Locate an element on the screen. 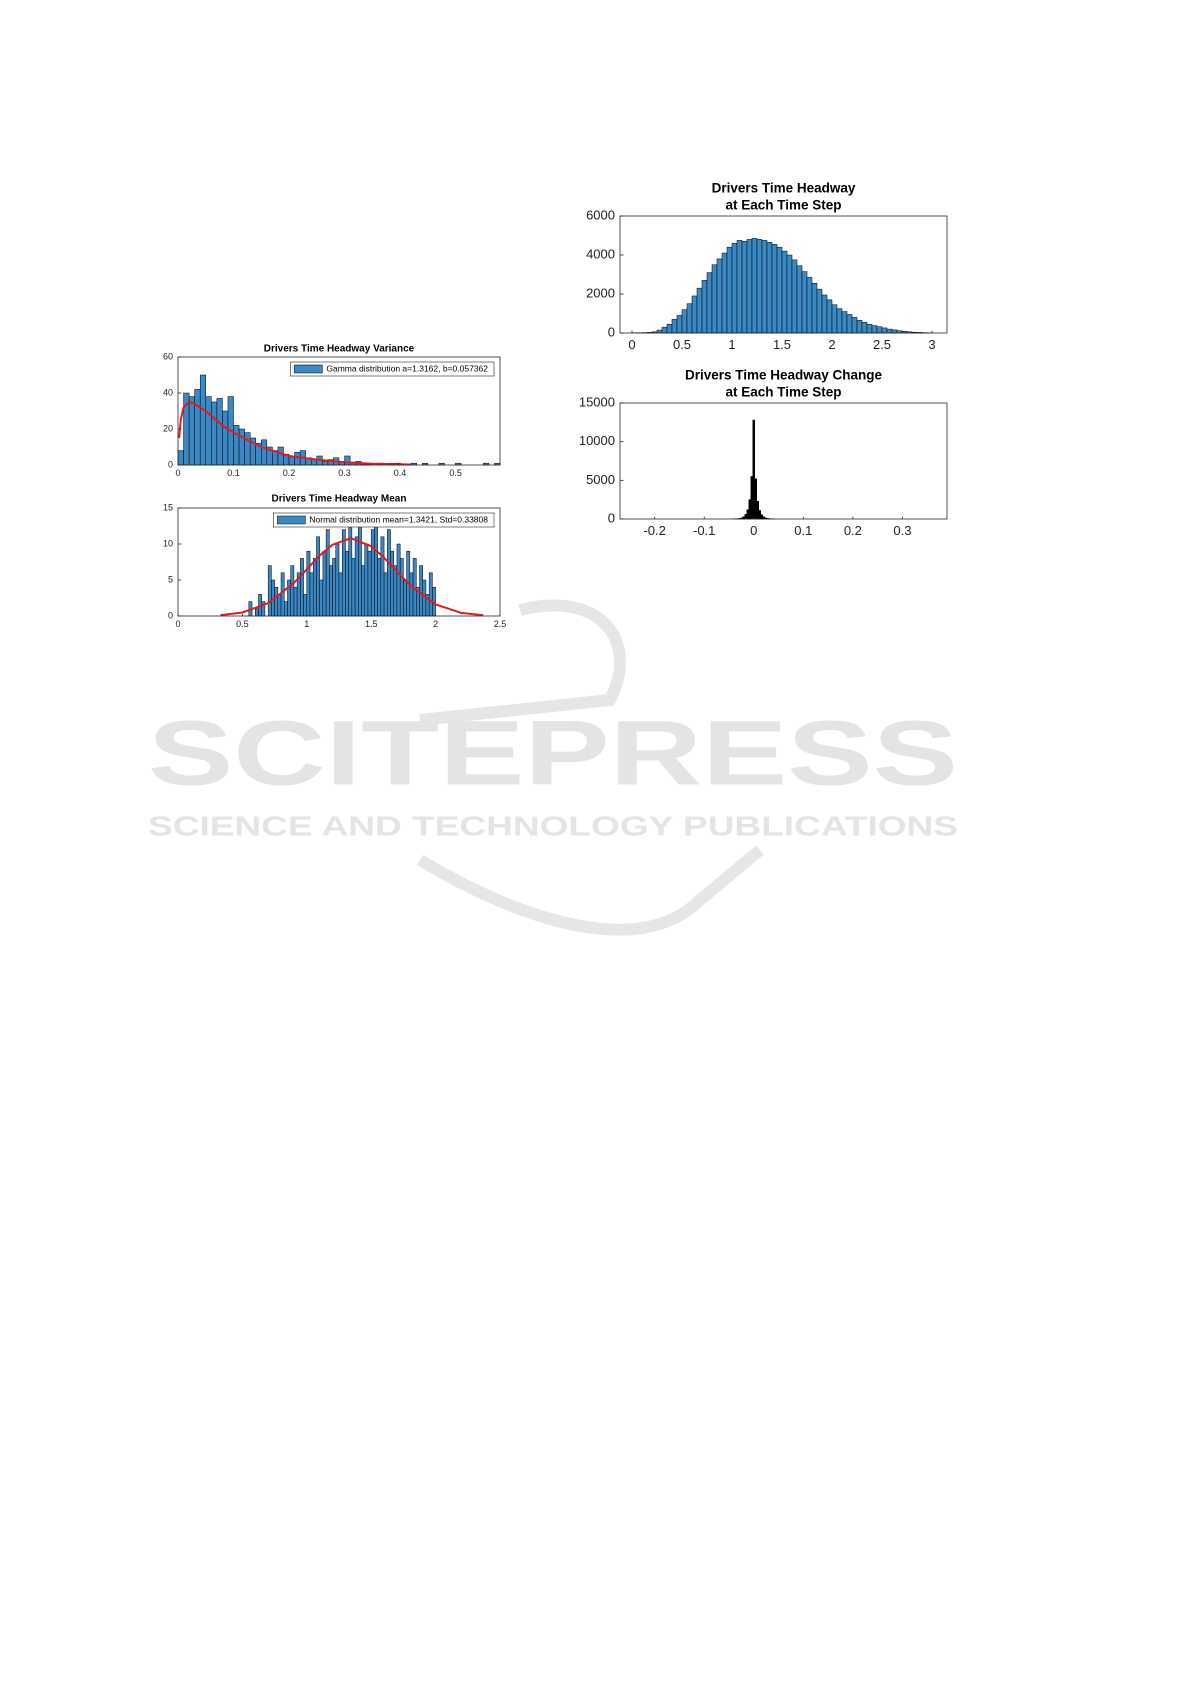 This screenshot has height=1684, width=1191. legend-label: Gamma distribution a=1.3162, b=0.057362 is located at coordinates (407, 368).